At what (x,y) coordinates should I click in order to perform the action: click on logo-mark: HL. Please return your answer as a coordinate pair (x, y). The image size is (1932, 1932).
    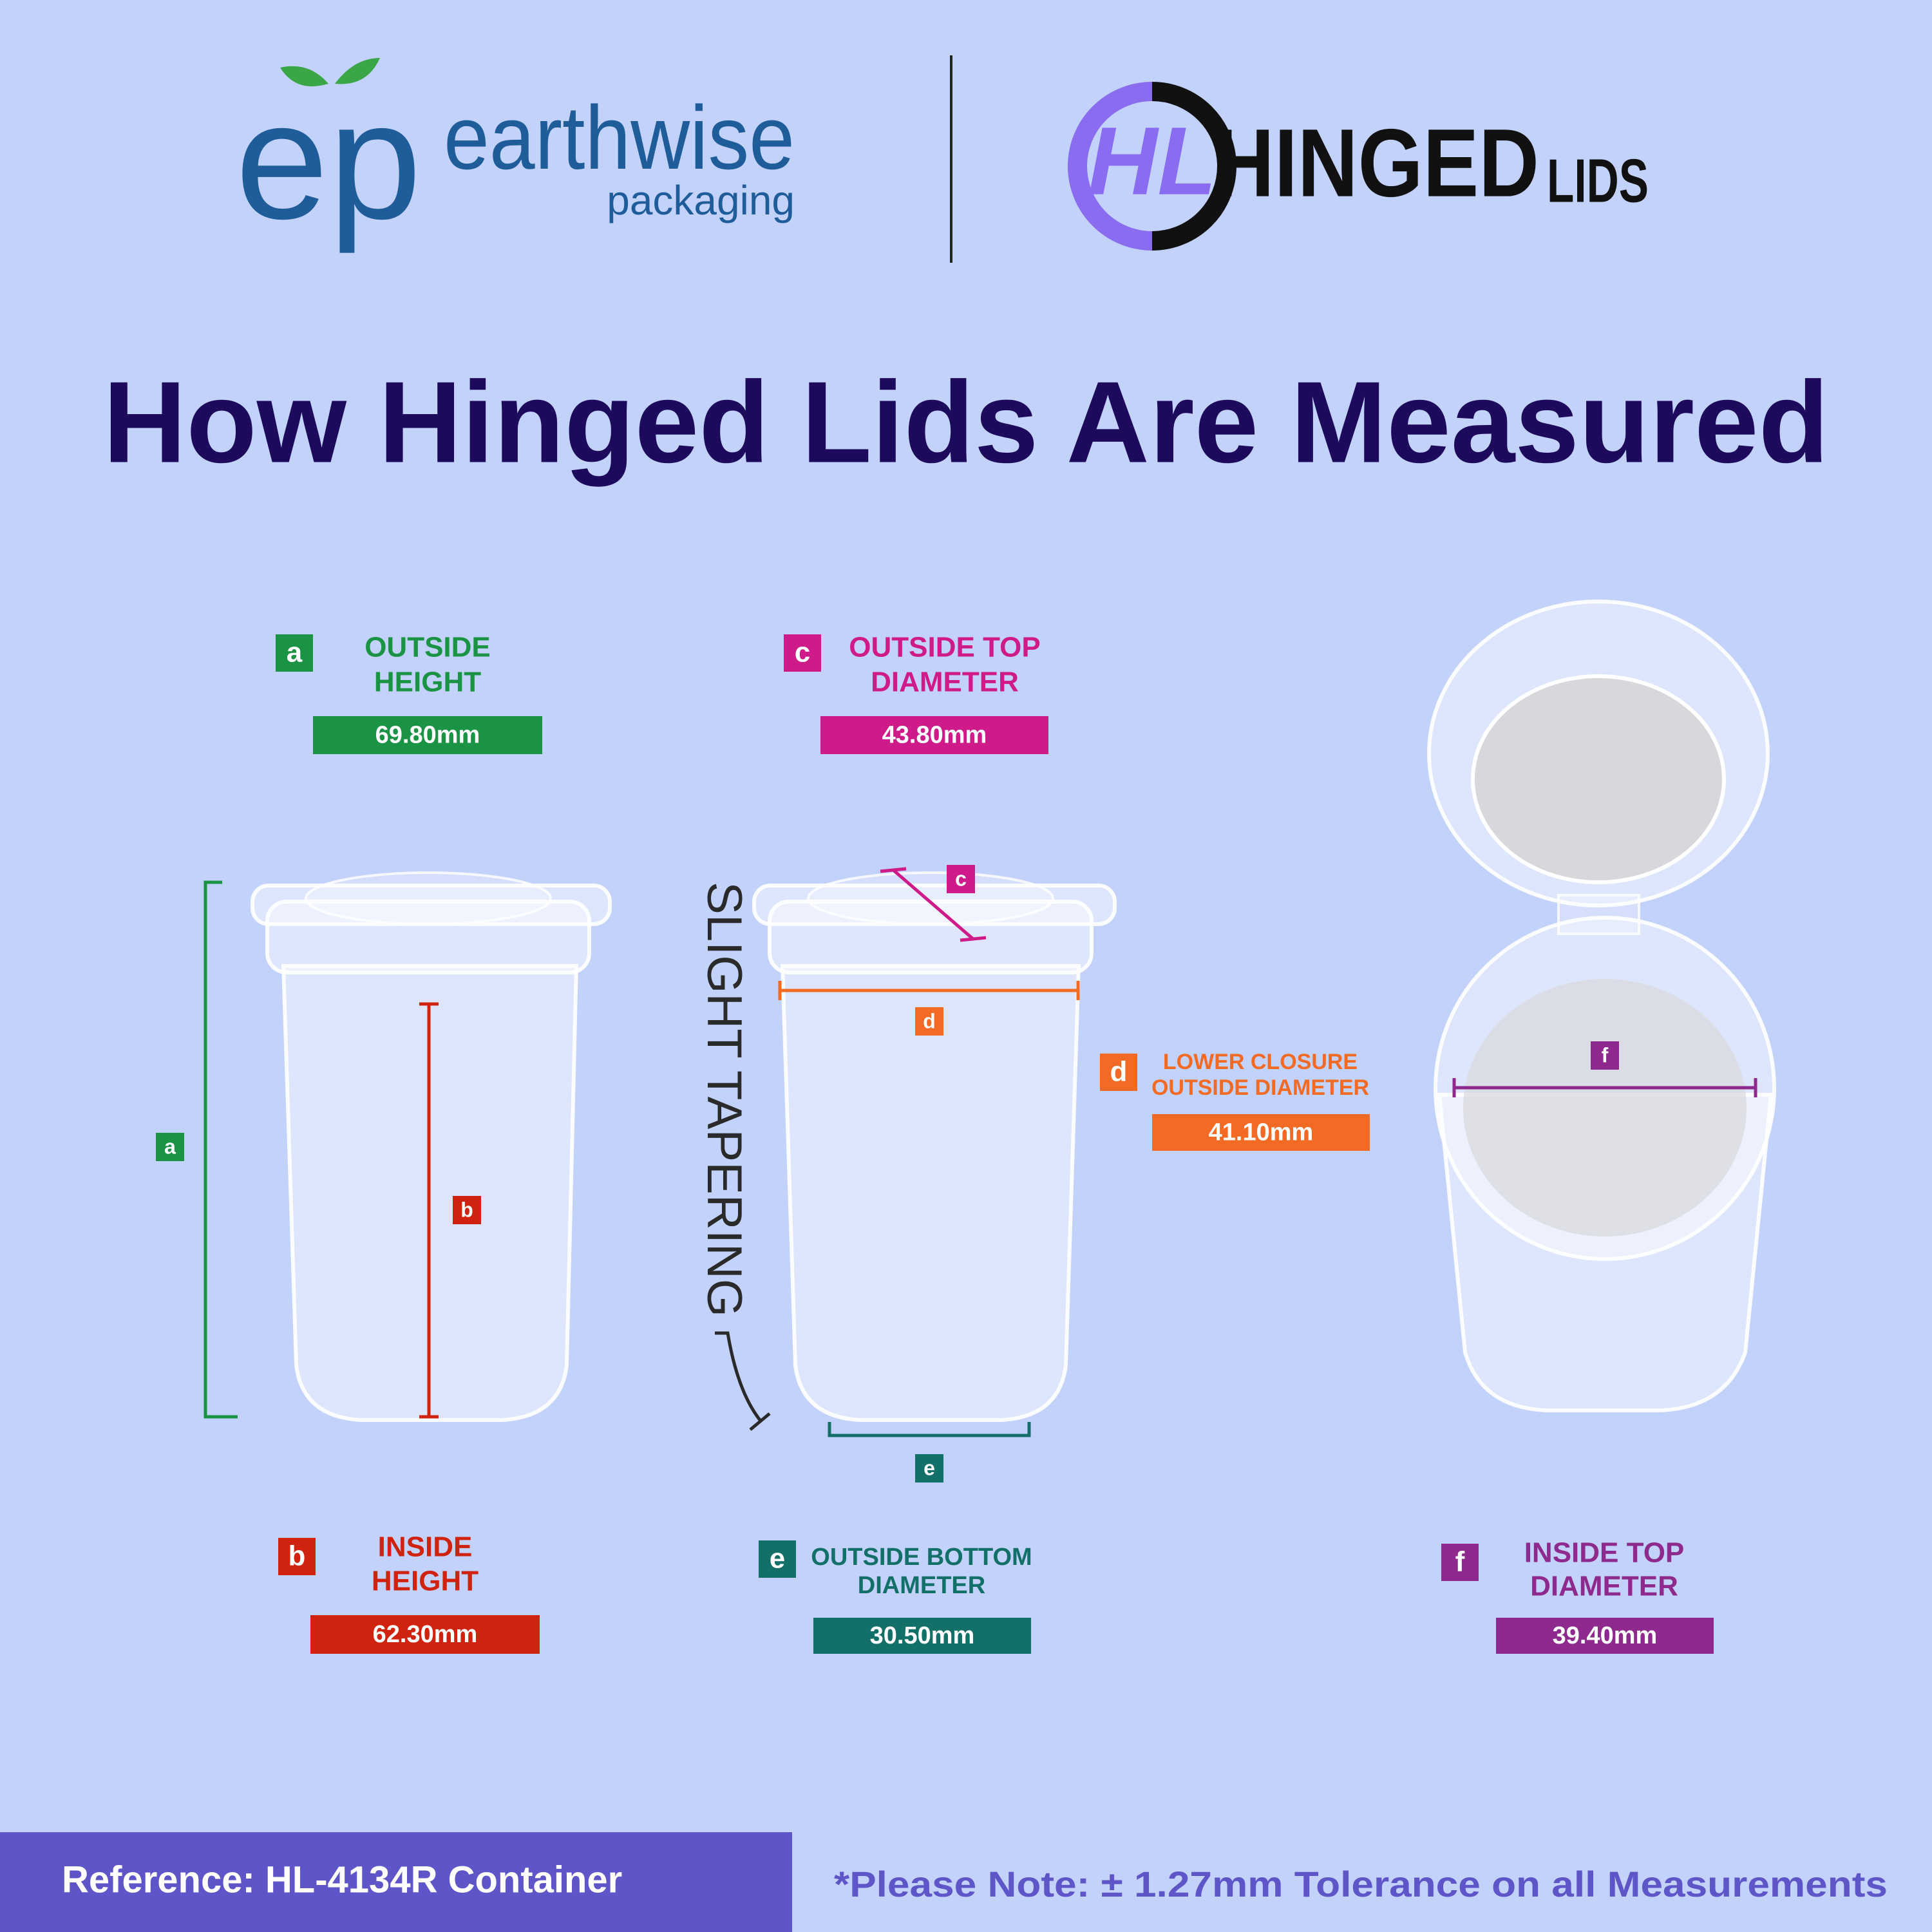
    Looking at the image, I should click on (1153, 161).